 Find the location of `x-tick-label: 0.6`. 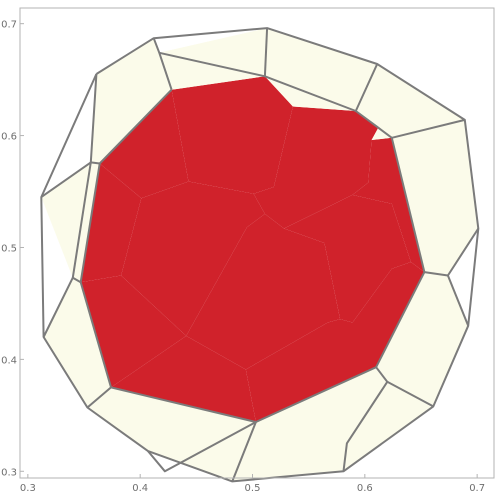

x-tick-label: 0.6 is located at coordinates (365, 488).